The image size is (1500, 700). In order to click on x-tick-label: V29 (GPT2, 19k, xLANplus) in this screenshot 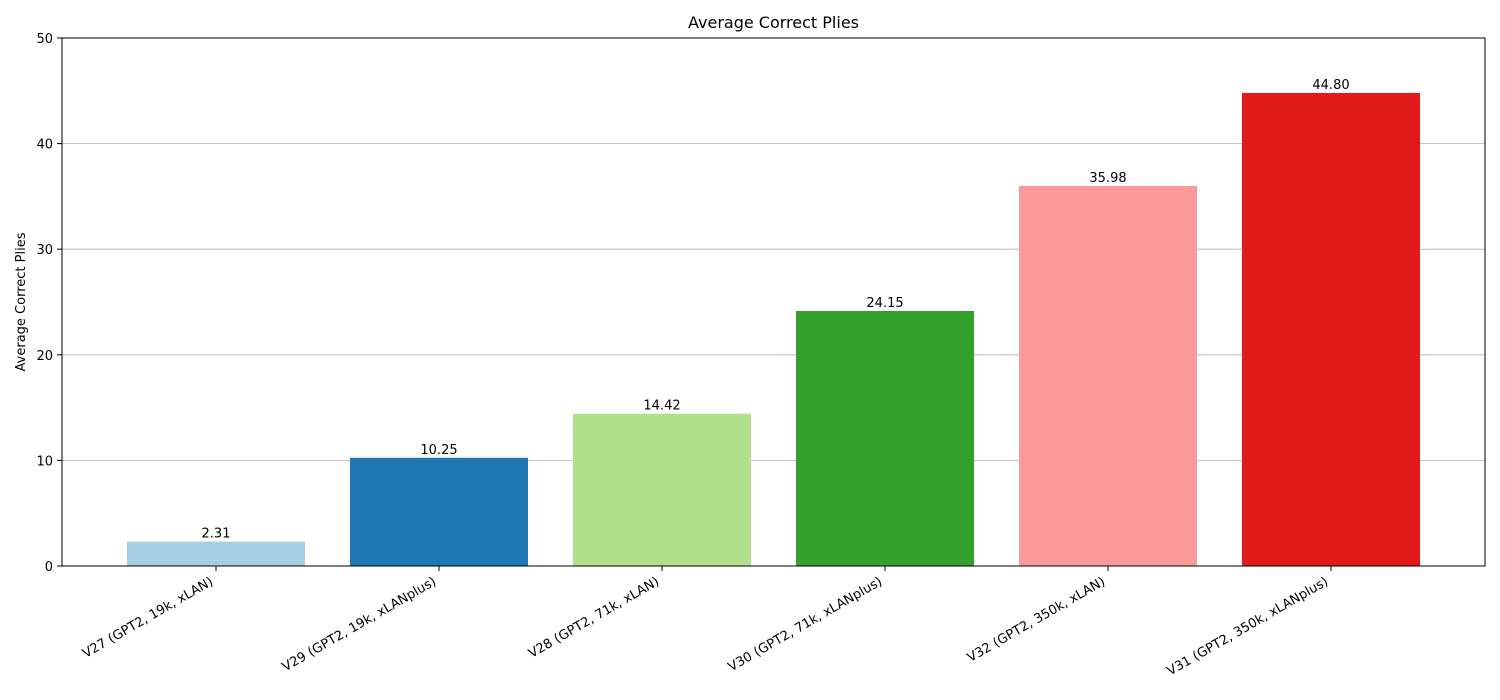, I will do `click(359, 624)`.